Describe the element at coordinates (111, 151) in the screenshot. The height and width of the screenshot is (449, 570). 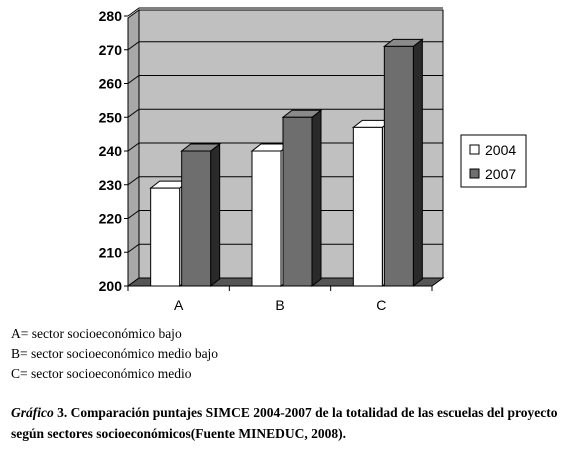
I see `y-tick-label-240: 240` at that location.